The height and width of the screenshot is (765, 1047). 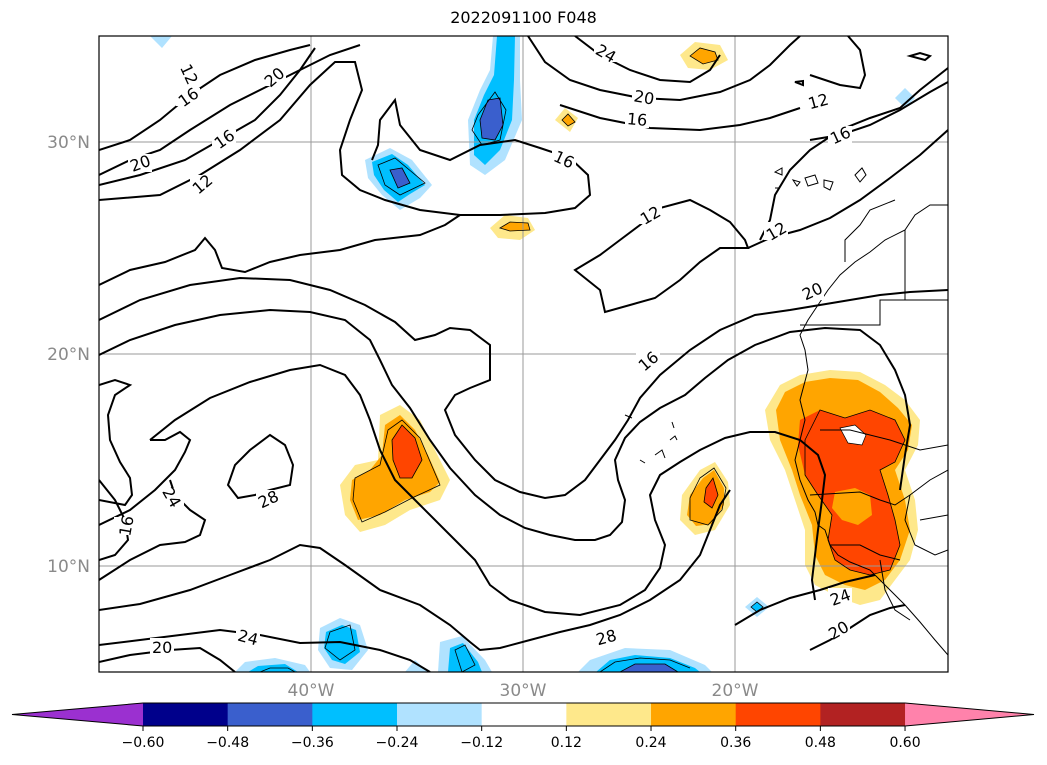 I want to click on negative-anomaly-south-3-blue, so click(x=648, y=663).